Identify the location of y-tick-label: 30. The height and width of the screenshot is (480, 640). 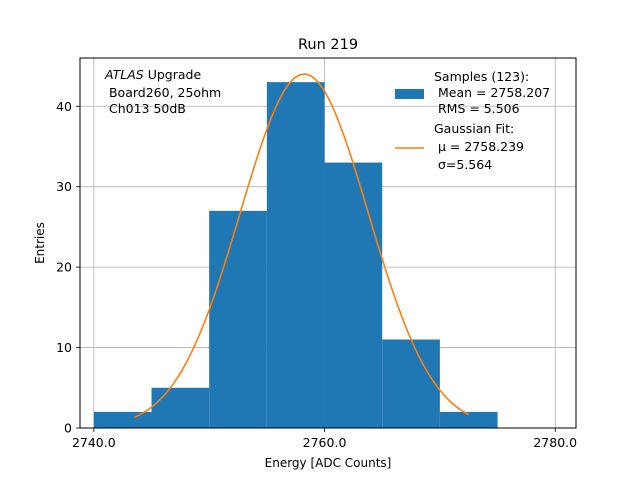
(64, 186).